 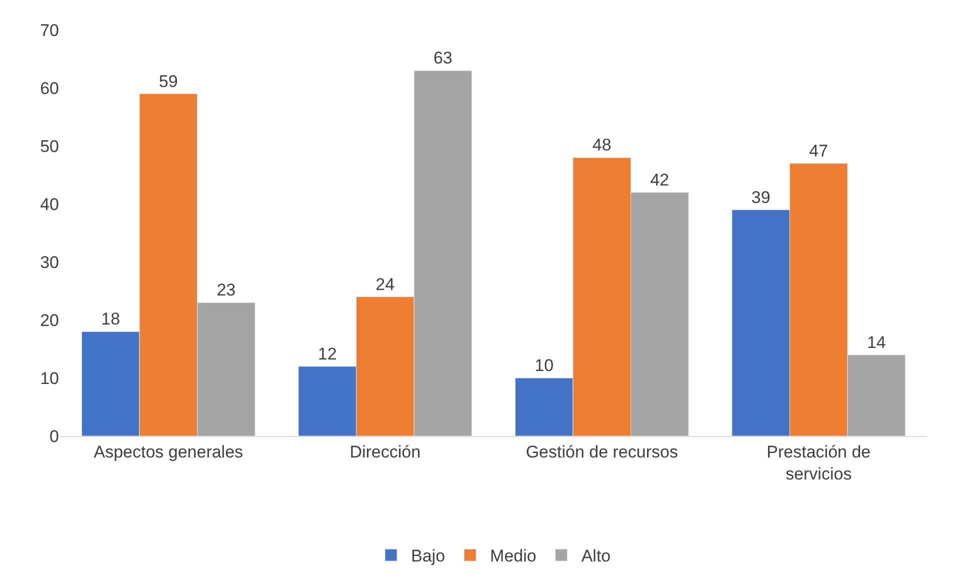 What do you see at coordinates (49, 146) in the screenshot?
I see `y-tick-label: 50` at bounding box center [49, 146].